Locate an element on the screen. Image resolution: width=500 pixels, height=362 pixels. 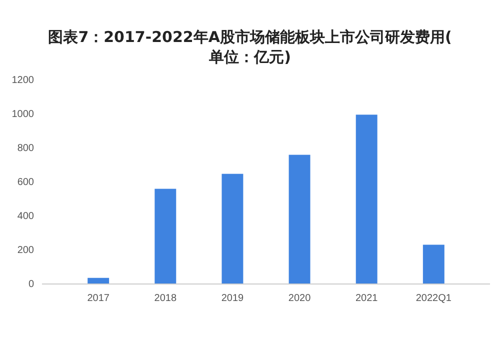
y-tick-label: 800 is located at coordinates (25, 148).